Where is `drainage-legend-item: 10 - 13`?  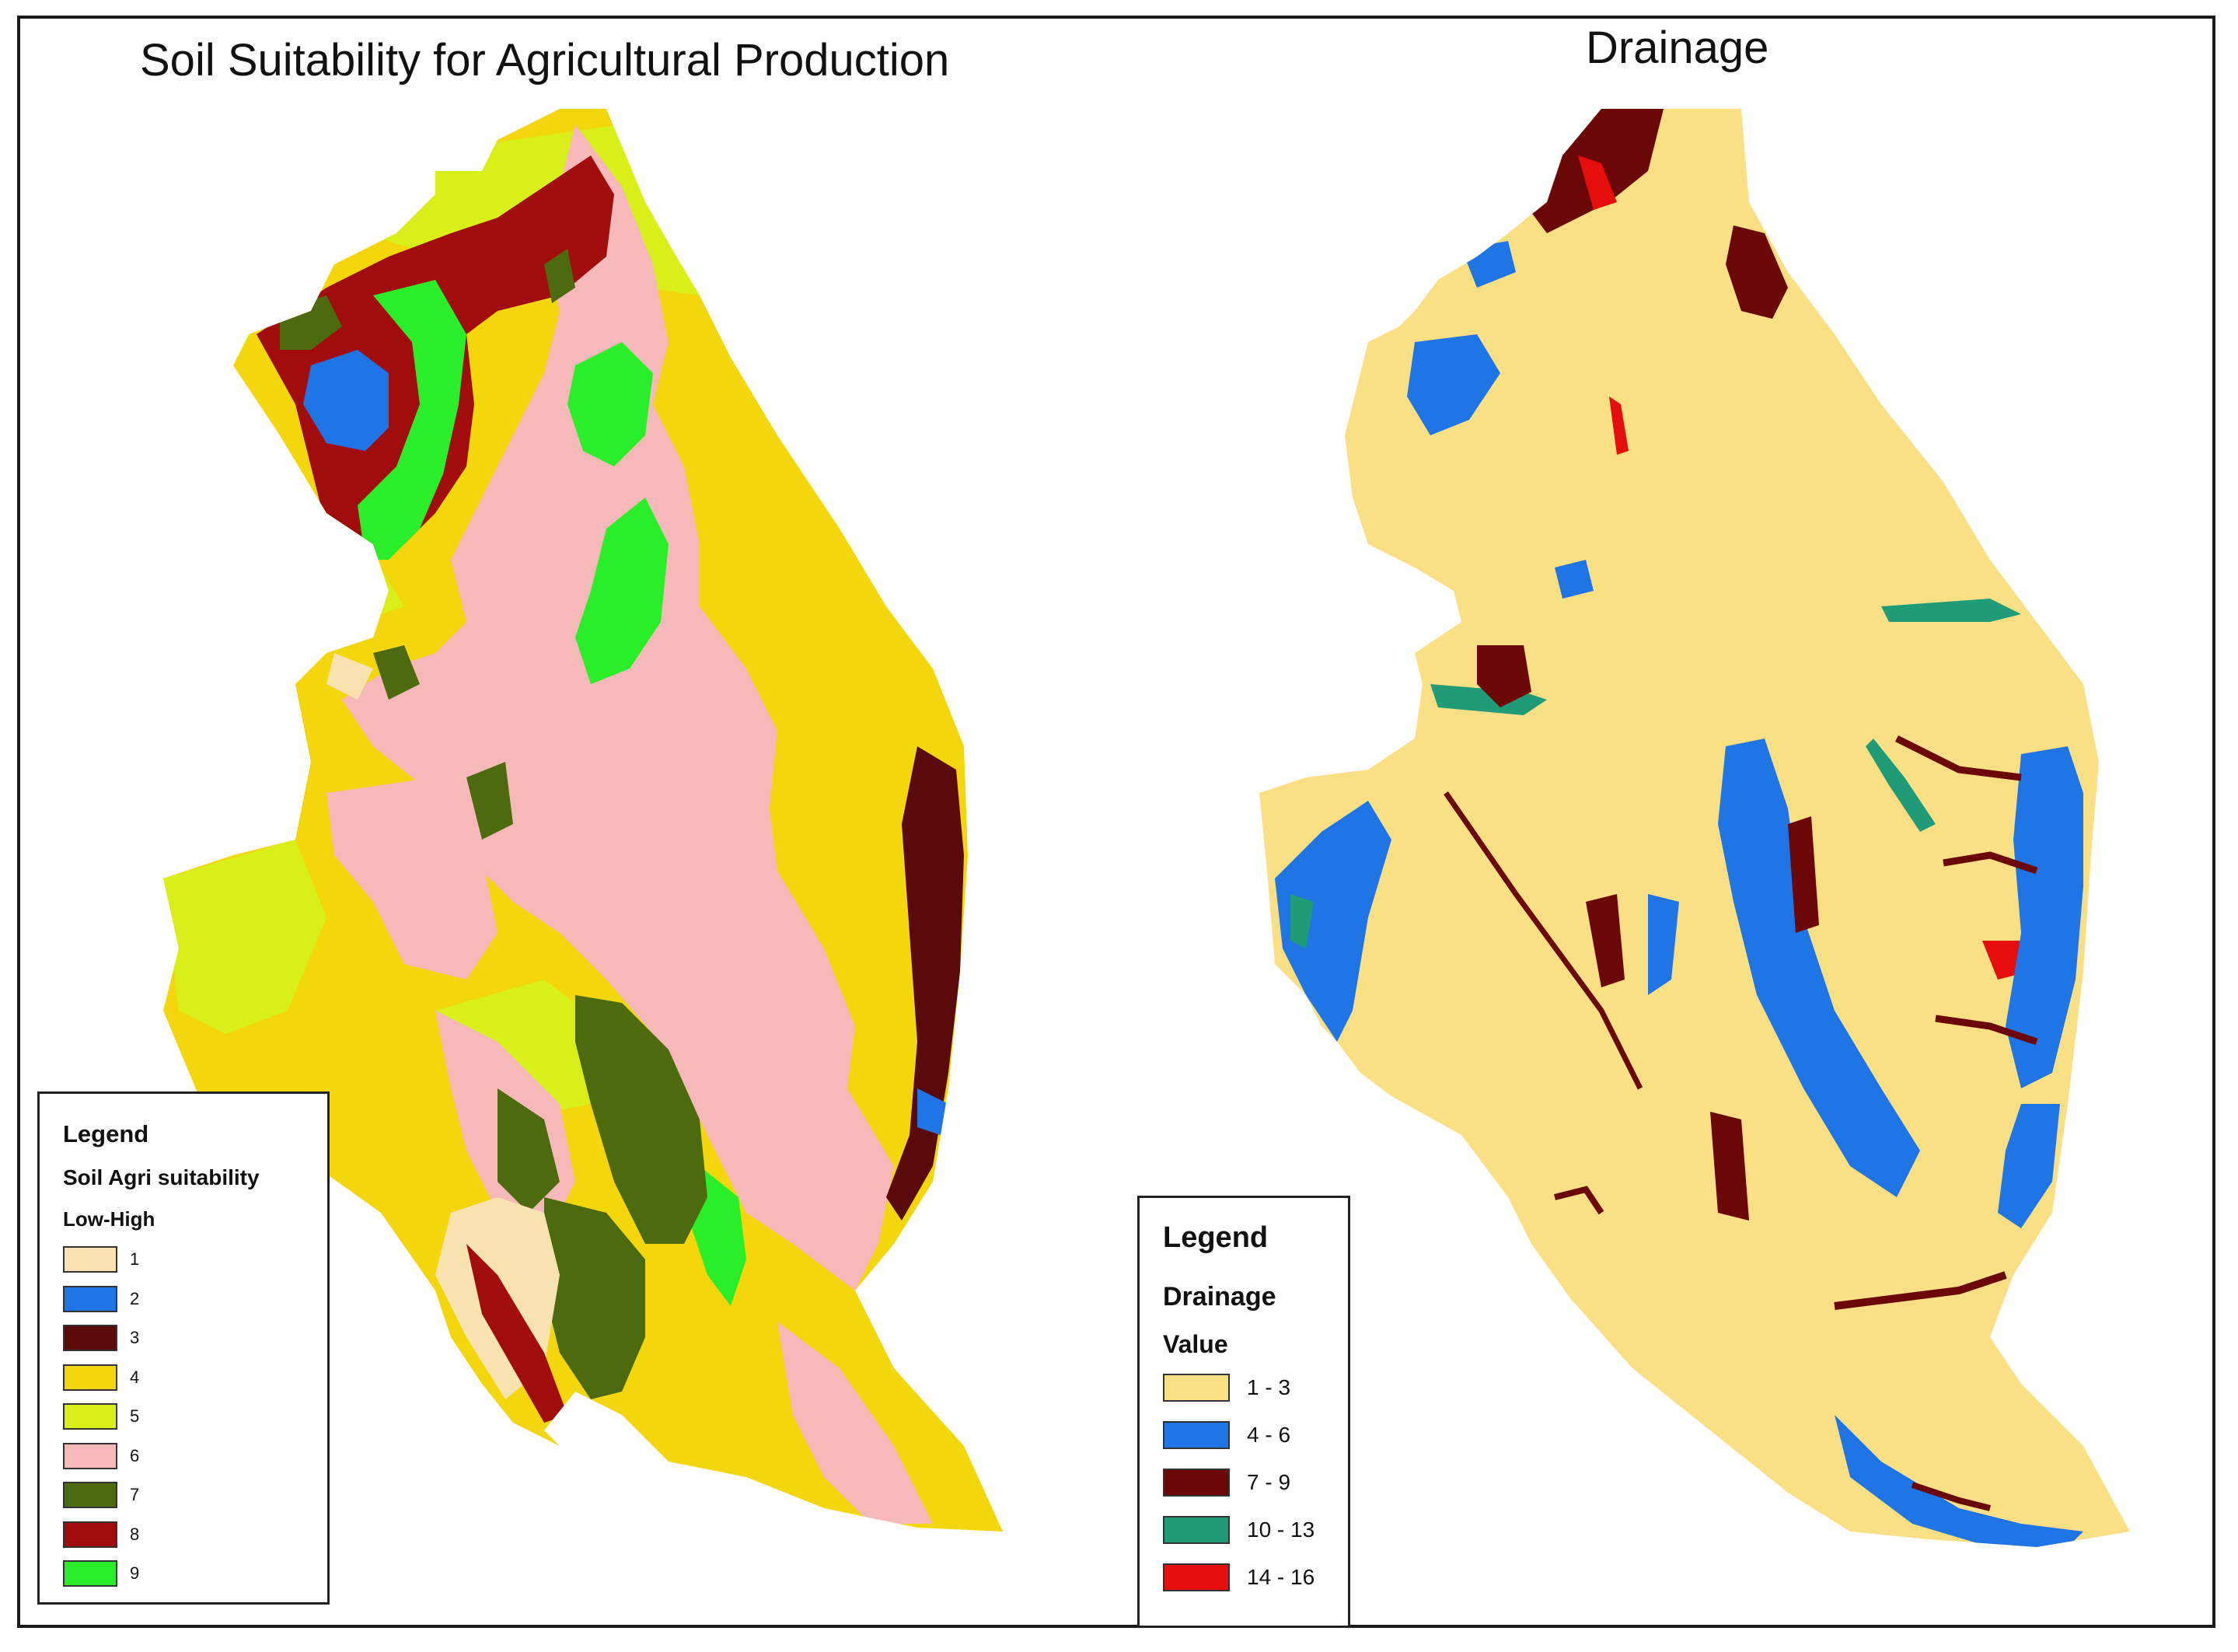 drainage-legend-item: 10 - 13 is located at coordinates (1239, 1530).